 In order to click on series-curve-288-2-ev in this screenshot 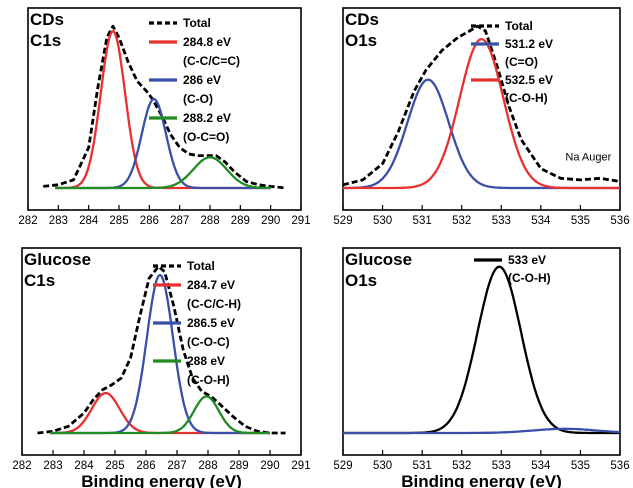, I will do `click(163, 173)`.